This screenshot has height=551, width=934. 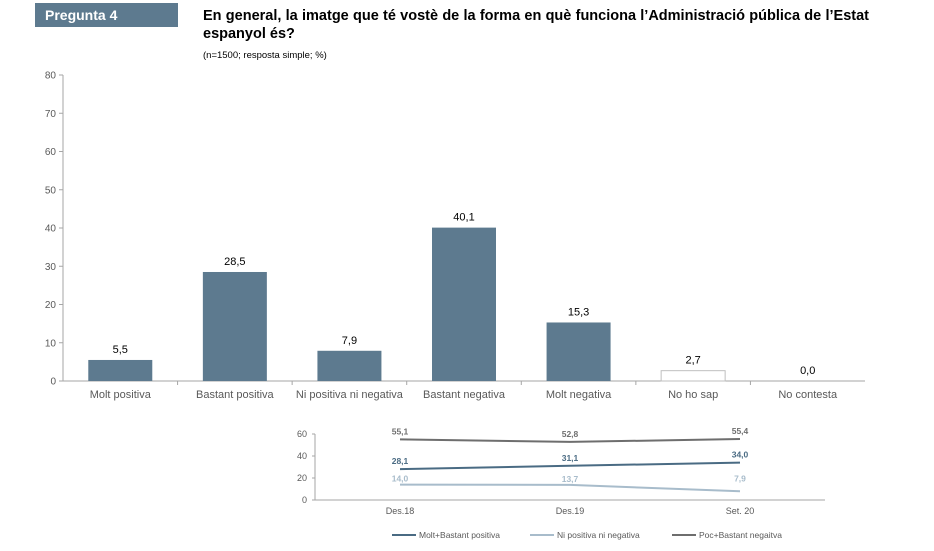 What do you see at coordinates (740, 455) in the screenshot?
I see `trend-point-label: 34,0` at bounding box center [740, 455].